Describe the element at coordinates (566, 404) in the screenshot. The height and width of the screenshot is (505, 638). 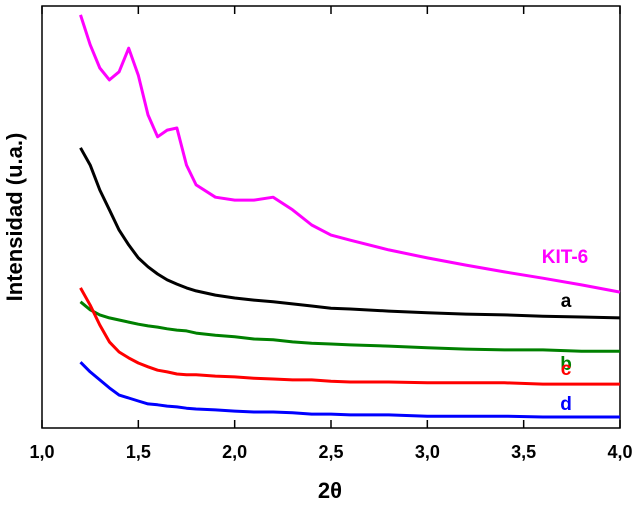
I see `series-label: d` at that location.